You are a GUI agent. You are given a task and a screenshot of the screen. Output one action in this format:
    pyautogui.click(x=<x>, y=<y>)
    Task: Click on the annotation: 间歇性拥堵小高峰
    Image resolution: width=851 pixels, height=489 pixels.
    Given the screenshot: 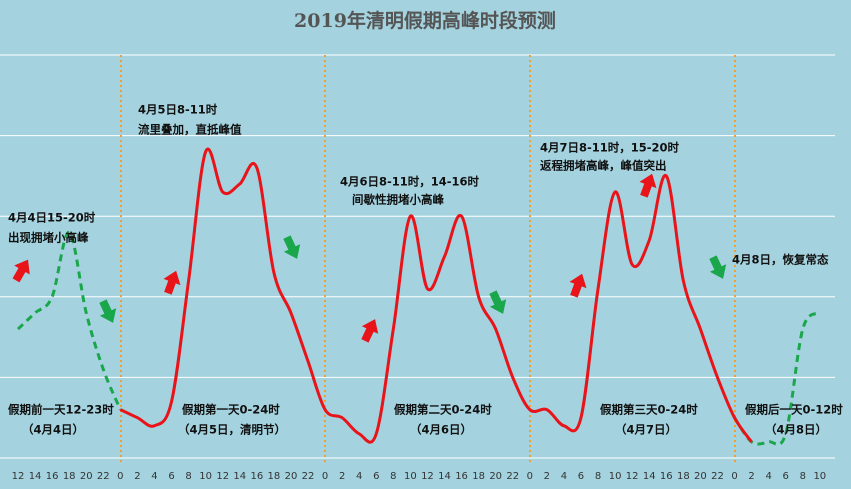 What is the action you would take?
    pyautogui.click(x=398, y=200)
    